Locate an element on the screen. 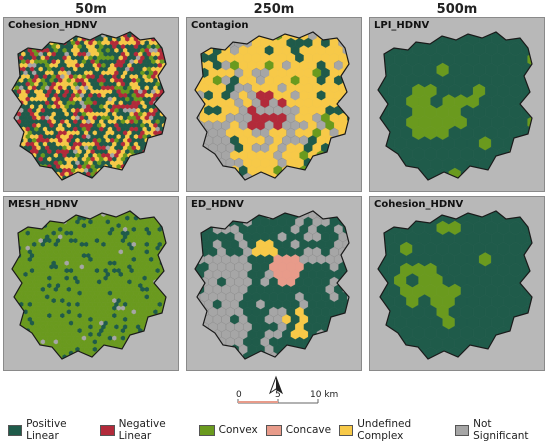 The image size is (550, 443). swatch is located at coordinates (15, 430).